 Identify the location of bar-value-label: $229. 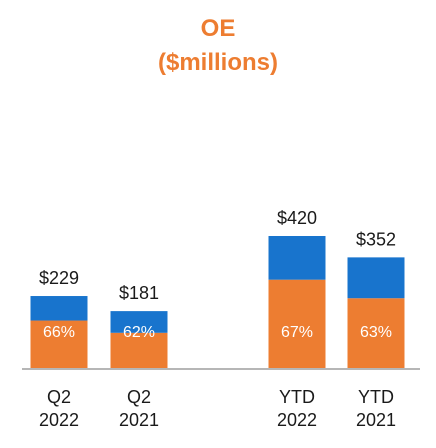
(59, 278).